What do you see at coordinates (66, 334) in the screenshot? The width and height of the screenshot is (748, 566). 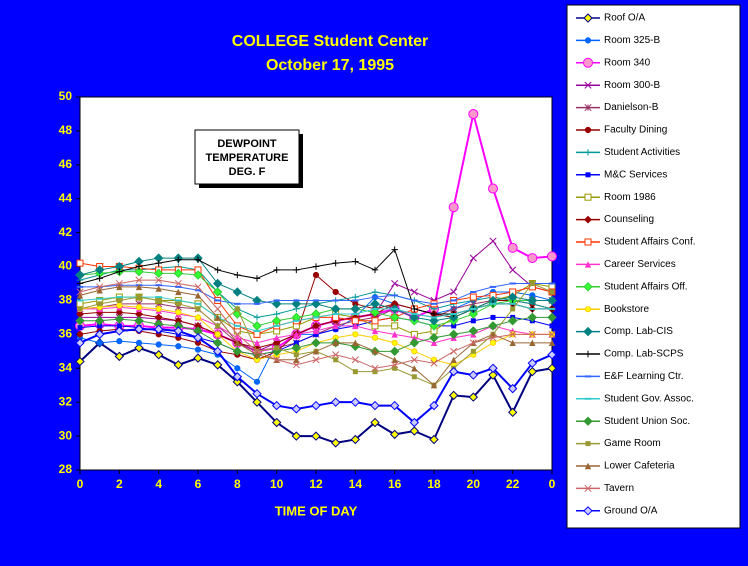 I see `y-tick-label: 36` at bounding box center [66, 334].